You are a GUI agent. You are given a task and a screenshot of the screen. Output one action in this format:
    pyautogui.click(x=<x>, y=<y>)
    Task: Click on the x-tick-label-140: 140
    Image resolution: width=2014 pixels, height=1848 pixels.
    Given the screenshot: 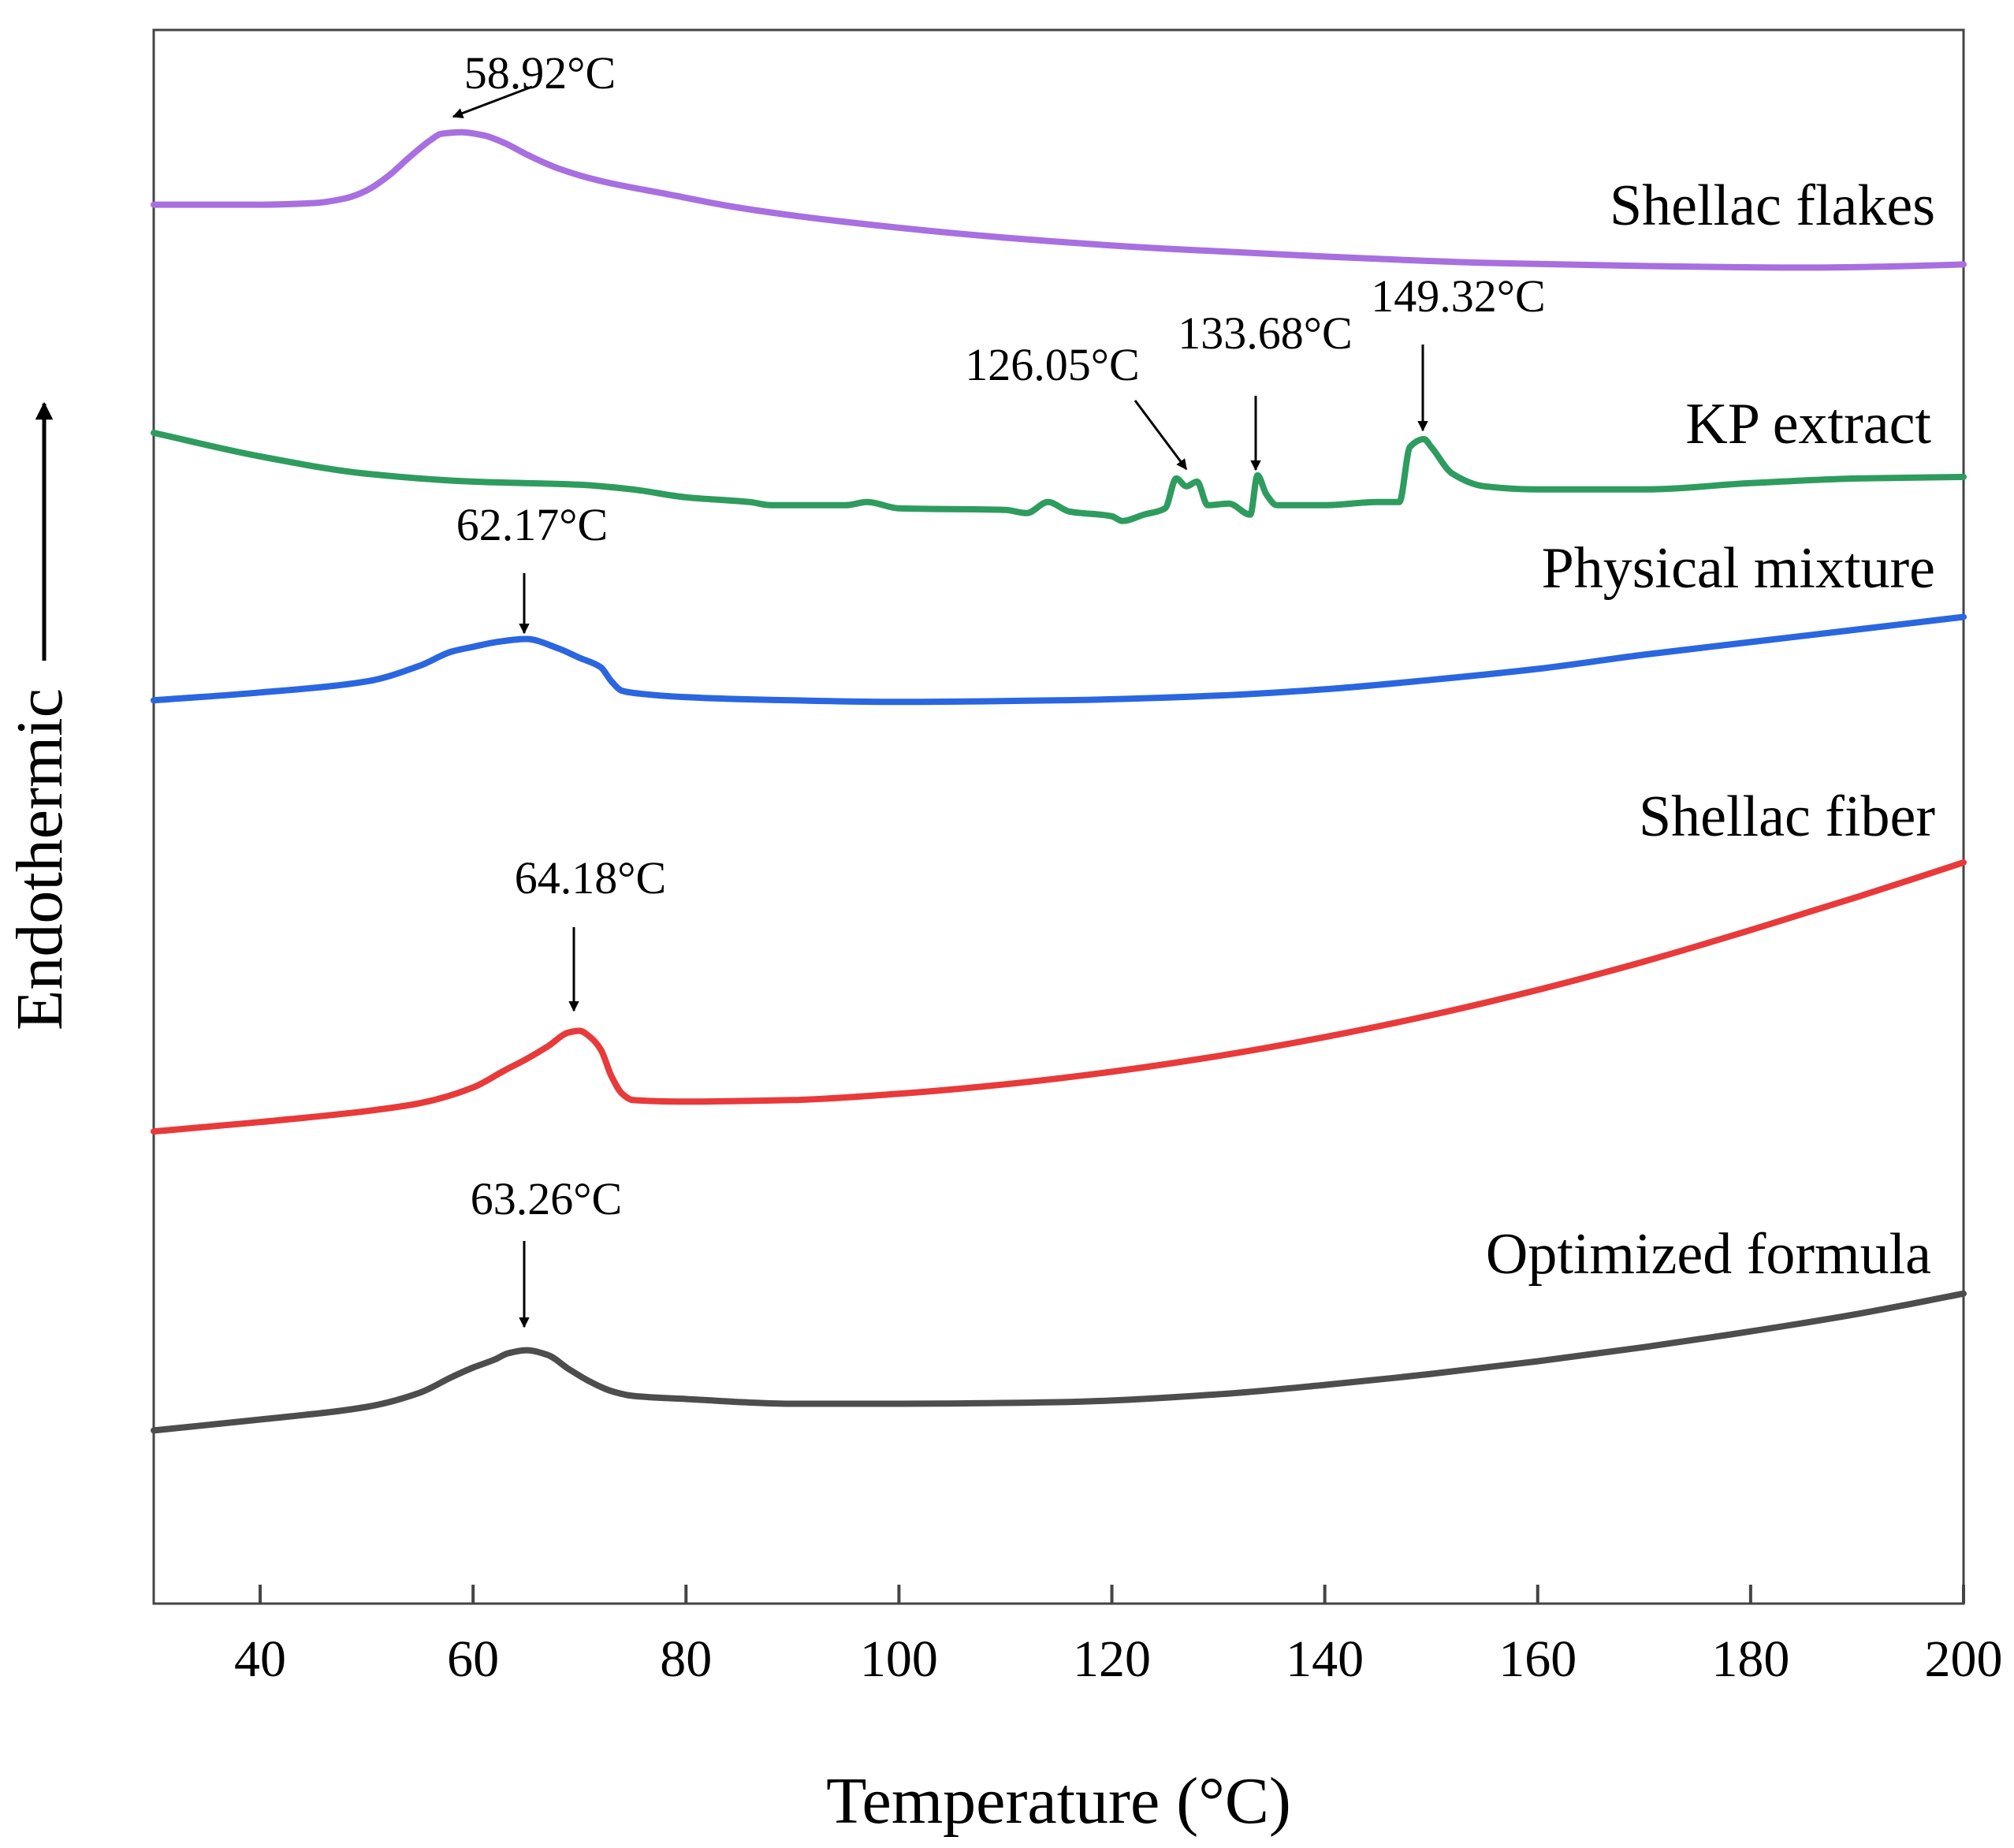 What is the action you would take?
    pyautogui.click(x=1325, y=1659)
    